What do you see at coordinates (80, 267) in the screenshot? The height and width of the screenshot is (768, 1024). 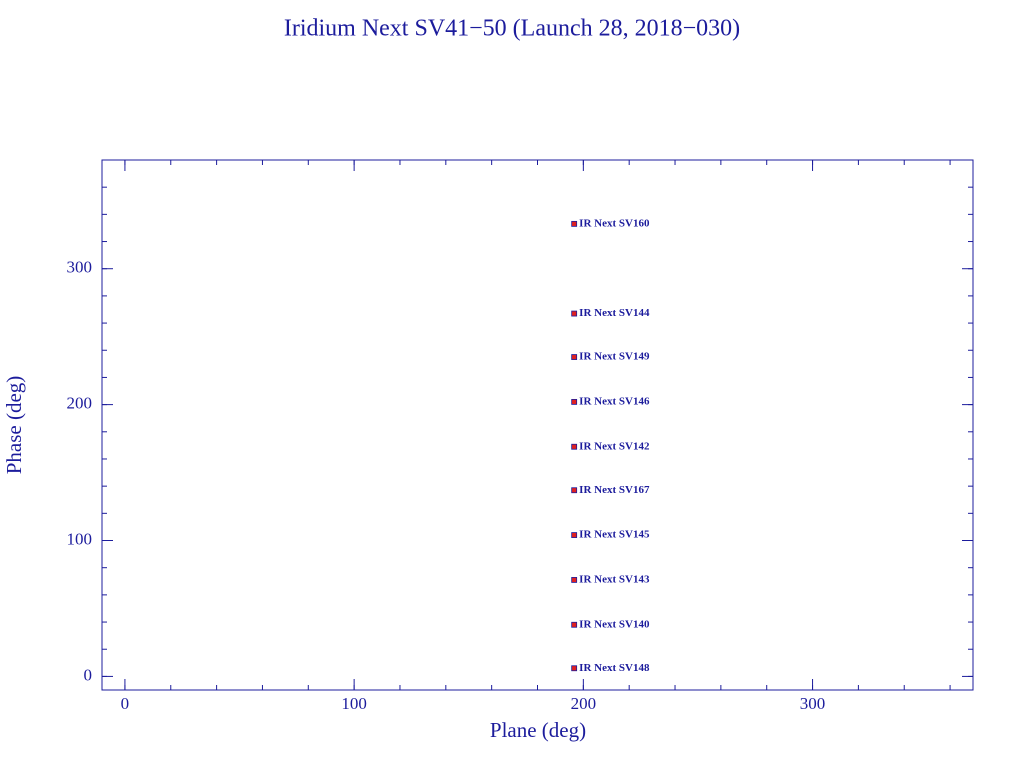 I see `y-tick-label: 300` at bounding box center [80, 267].